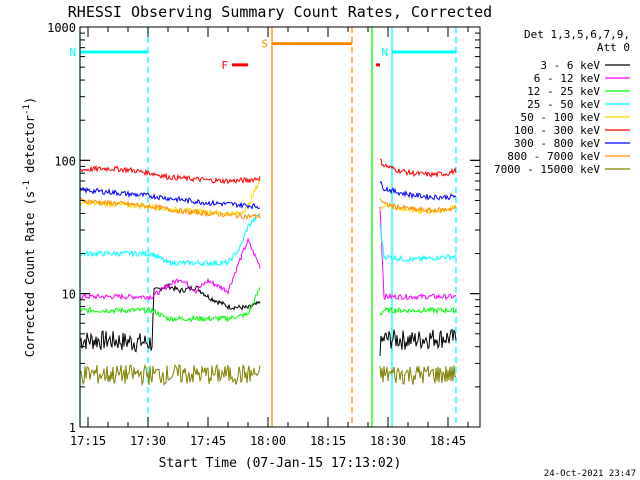 The height and width of the screenshot is (480, 640). Describe the element at coordinates (448, 441) in the screenshot. I see `x-tick-label-6: 18:45` at that location.